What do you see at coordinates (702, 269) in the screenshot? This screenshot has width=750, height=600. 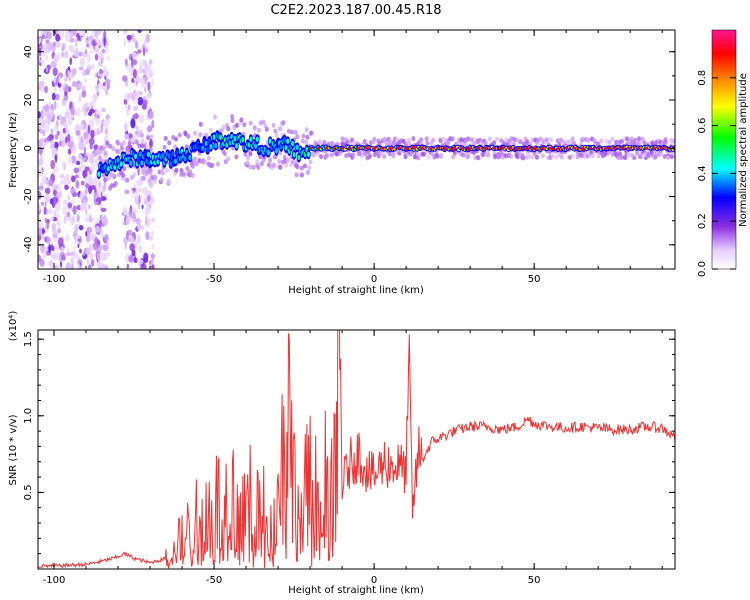 I see `colorbar-tick-label: 0.0` at bounding box center [702, 269].